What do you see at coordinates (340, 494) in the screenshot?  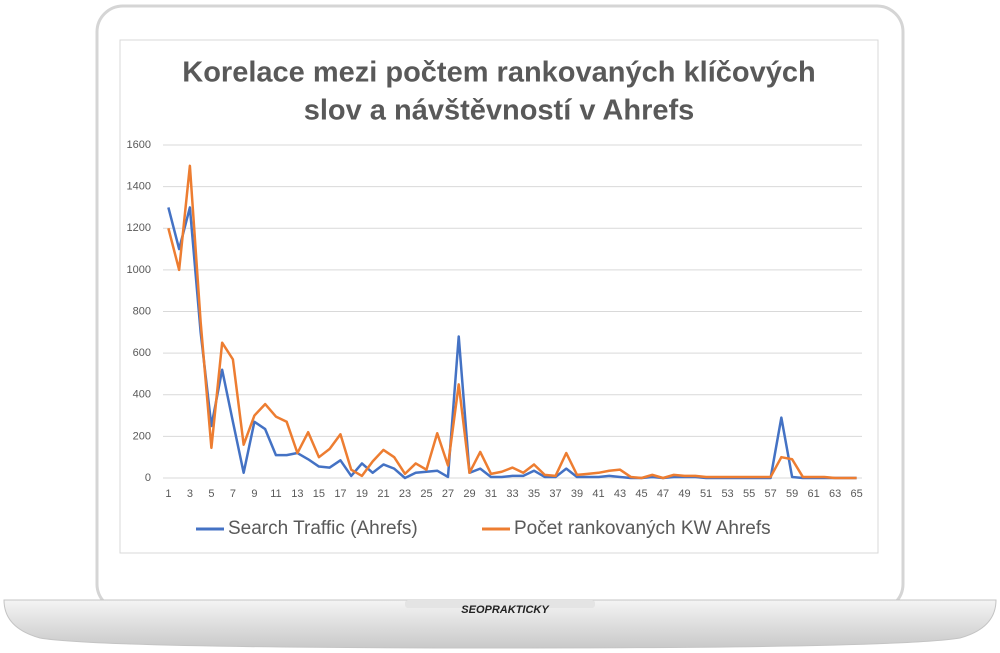 I see `x-tick-label: 17` at bounding box center [340, 494].